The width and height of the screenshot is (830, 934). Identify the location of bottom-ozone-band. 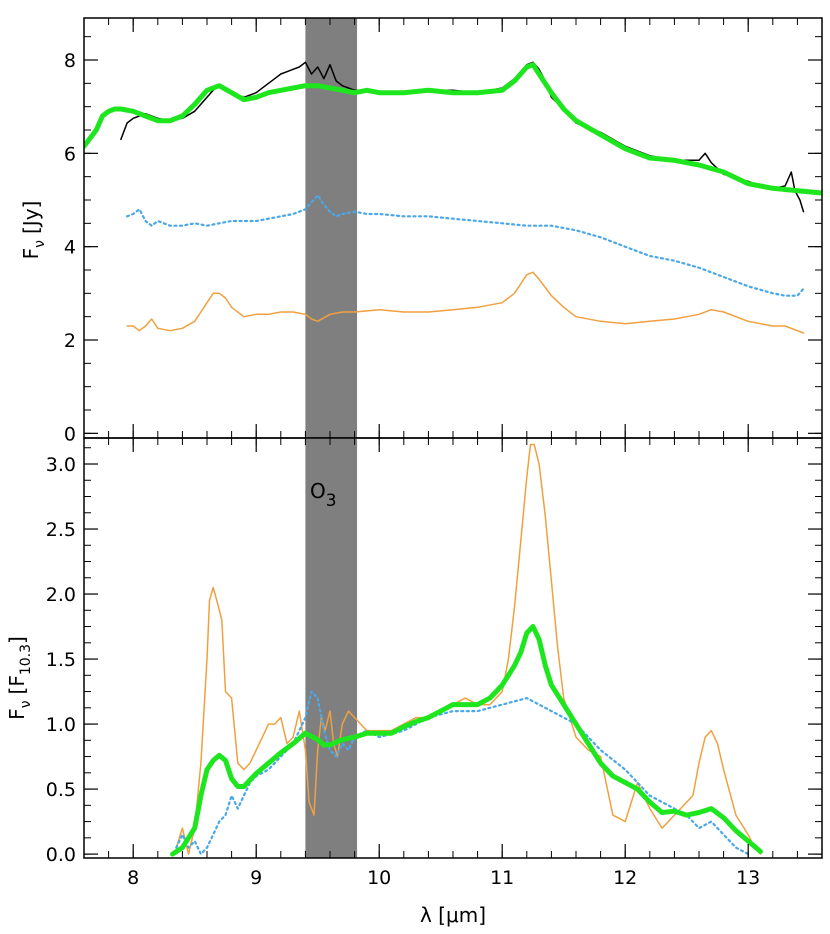
(331, 648).